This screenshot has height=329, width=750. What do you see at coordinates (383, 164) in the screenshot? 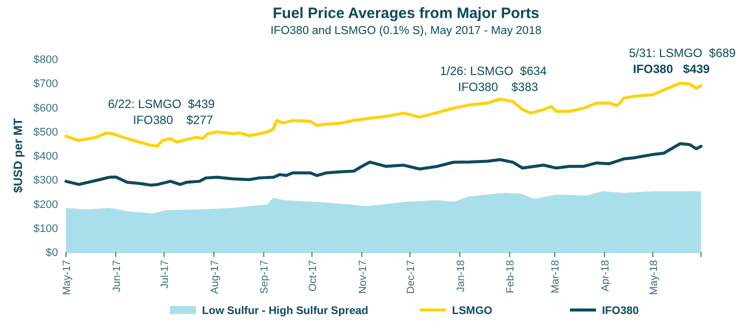
I see `line-series` at bounding box center [383, 164].